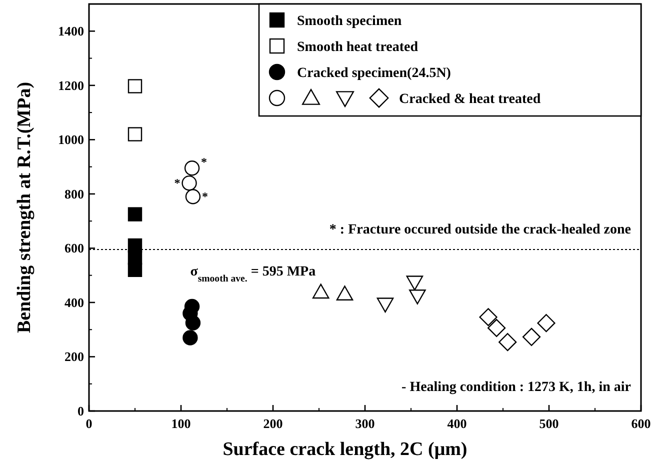  What do you see at coordinates (253, 274) in the screenshot?
I see `ref-line-label: σ$_{smooth ave.}$ = 595 MPa` at bounding box center [253, 274].